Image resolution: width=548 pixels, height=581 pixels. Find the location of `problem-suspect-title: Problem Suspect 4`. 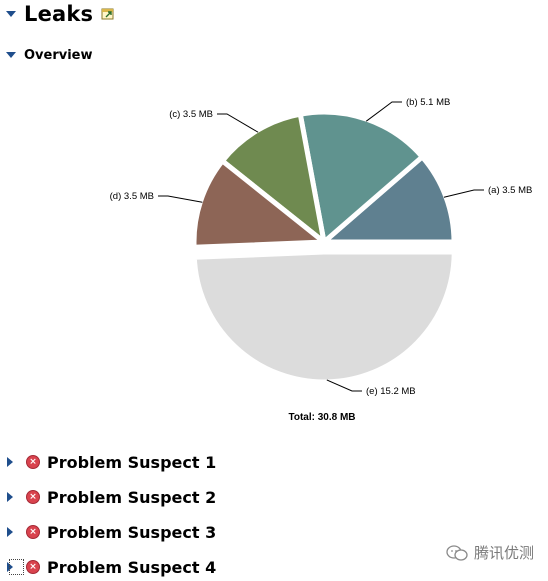

problem-suspect-title: Problem Suspect 4 is located at coordinates (132, 567).